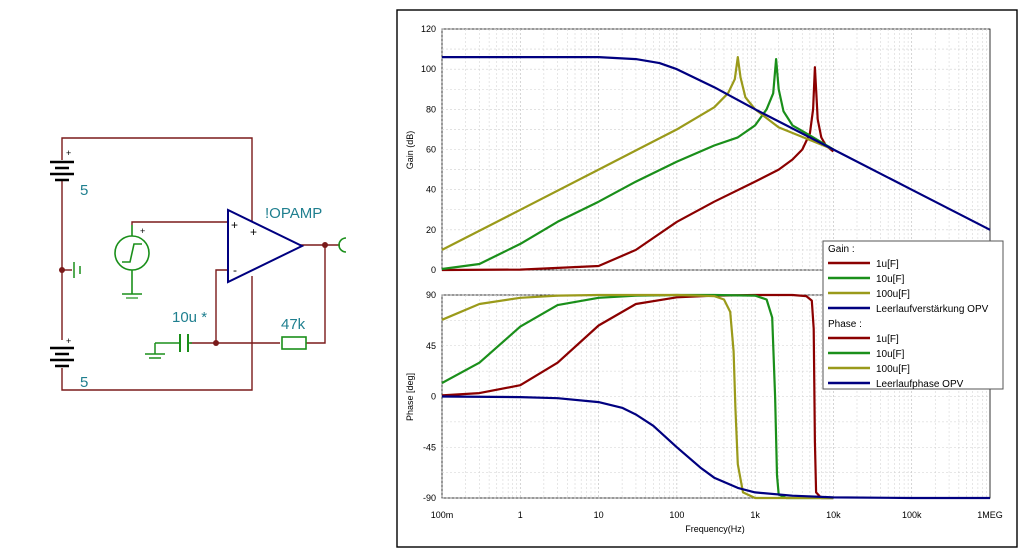 This screenshot has height=560, width=1026. What do you see at coordinates (431, 346) in the screenshot?
I see `phase-ytick-label: 45` at bounding box center [431, 346].